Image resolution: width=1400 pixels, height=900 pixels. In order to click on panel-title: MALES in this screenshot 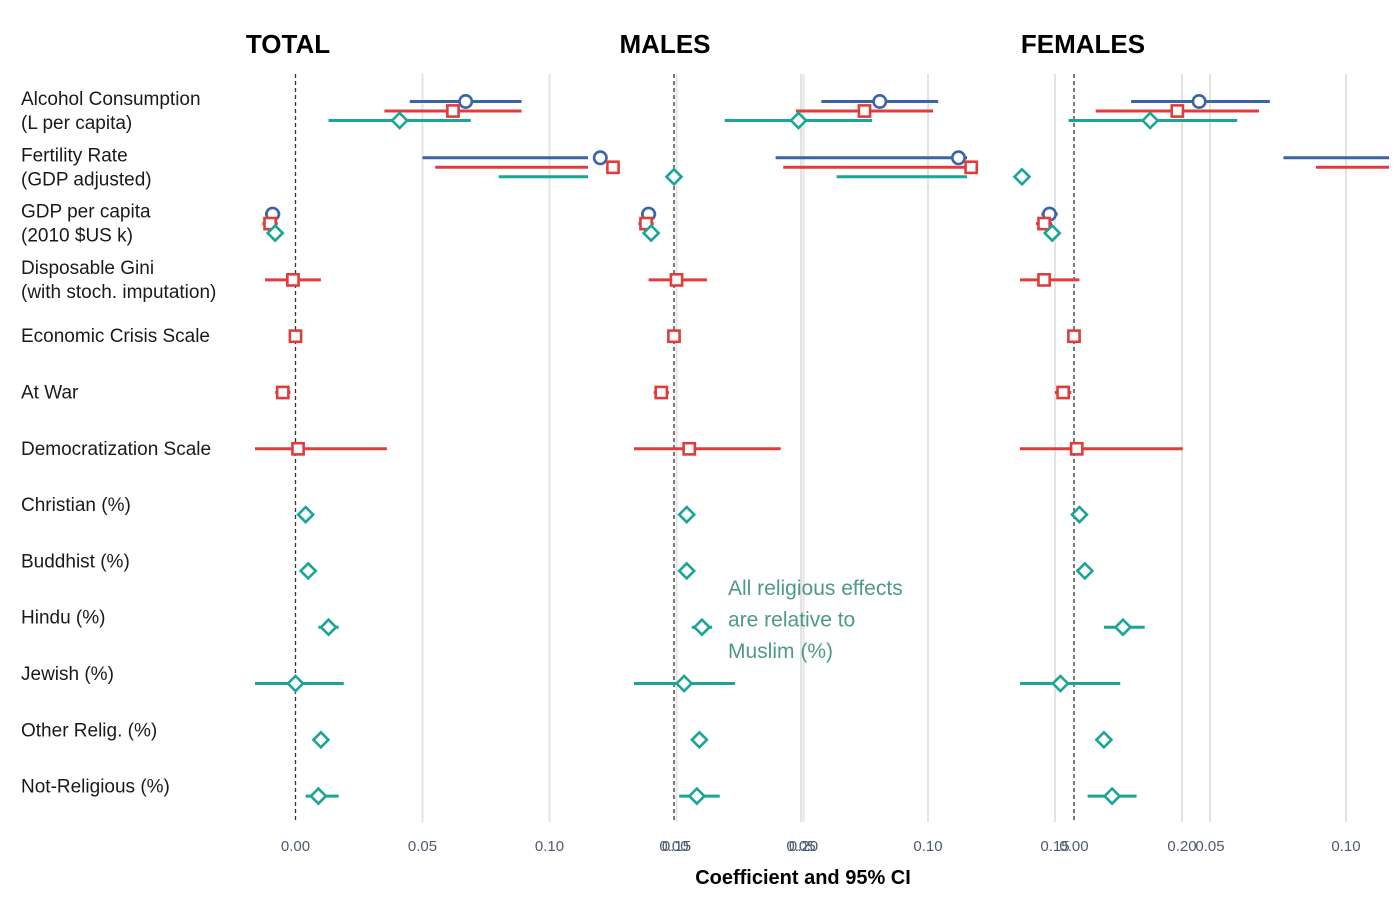, I will do `click(665, 44)`.